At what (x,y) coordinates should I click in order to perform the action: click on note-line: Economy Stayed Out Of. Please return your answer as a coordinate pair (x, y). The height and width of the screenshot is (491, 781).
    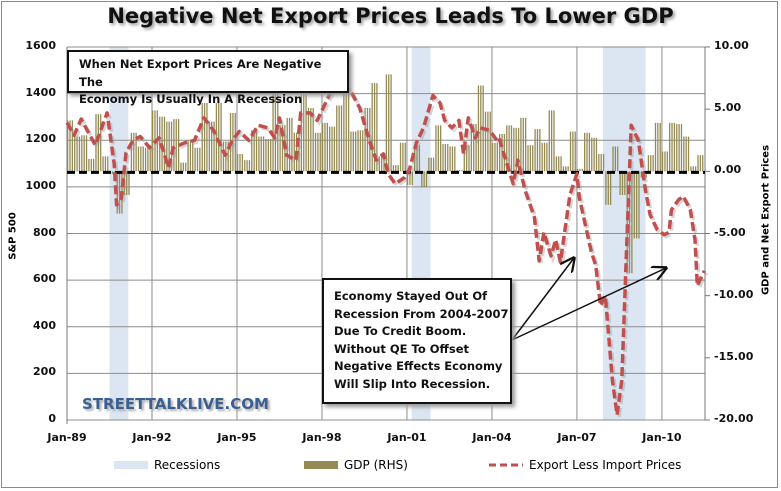
    Looking at the image, I should click on (411, 296).